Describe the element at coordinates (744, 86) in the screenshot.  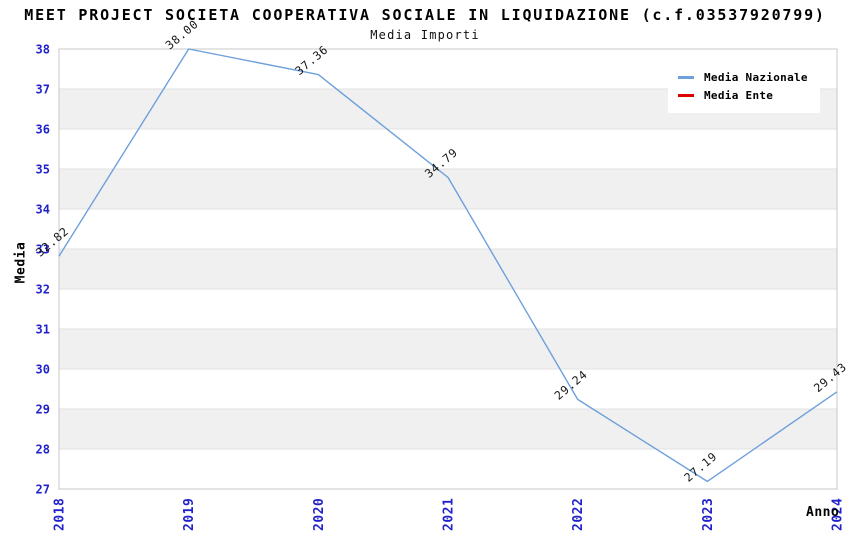
I see `legend: Media Nazionale Media Ente` at that location.